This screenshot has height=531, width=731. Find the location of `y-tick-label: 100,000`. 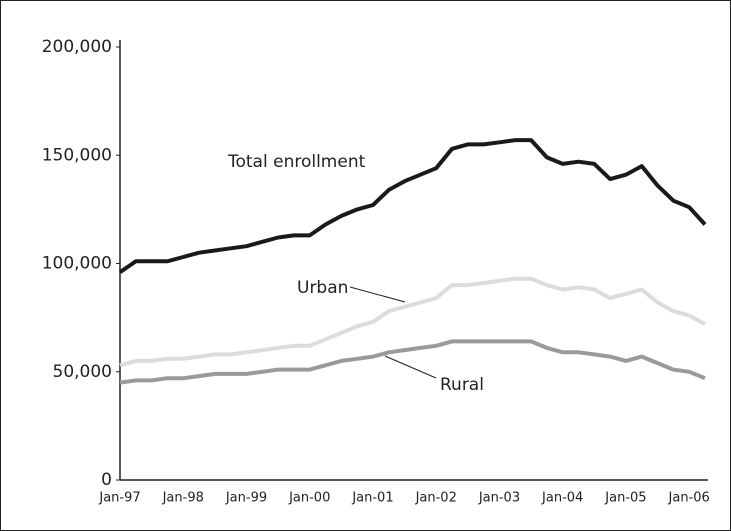

y-tick-label: 100,000 is located at coordinates (77, 264).